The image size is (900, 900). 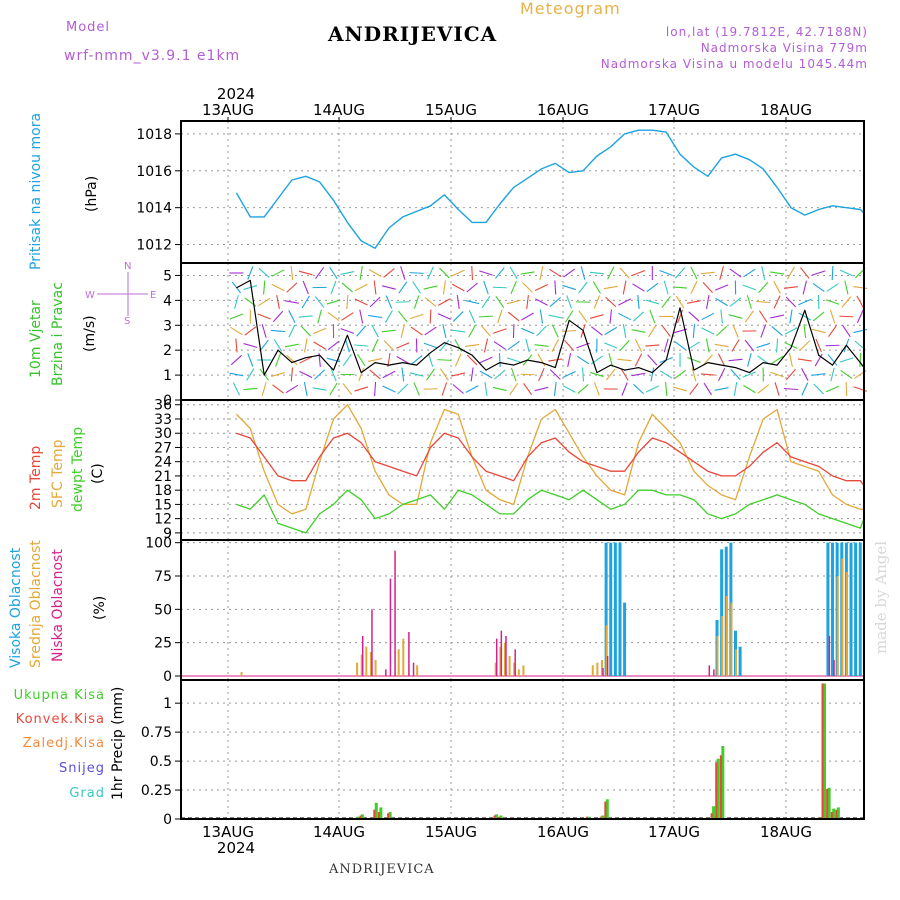 I want to click on footer-station: ANDRIJEVICA, so click(x=382, y=869).